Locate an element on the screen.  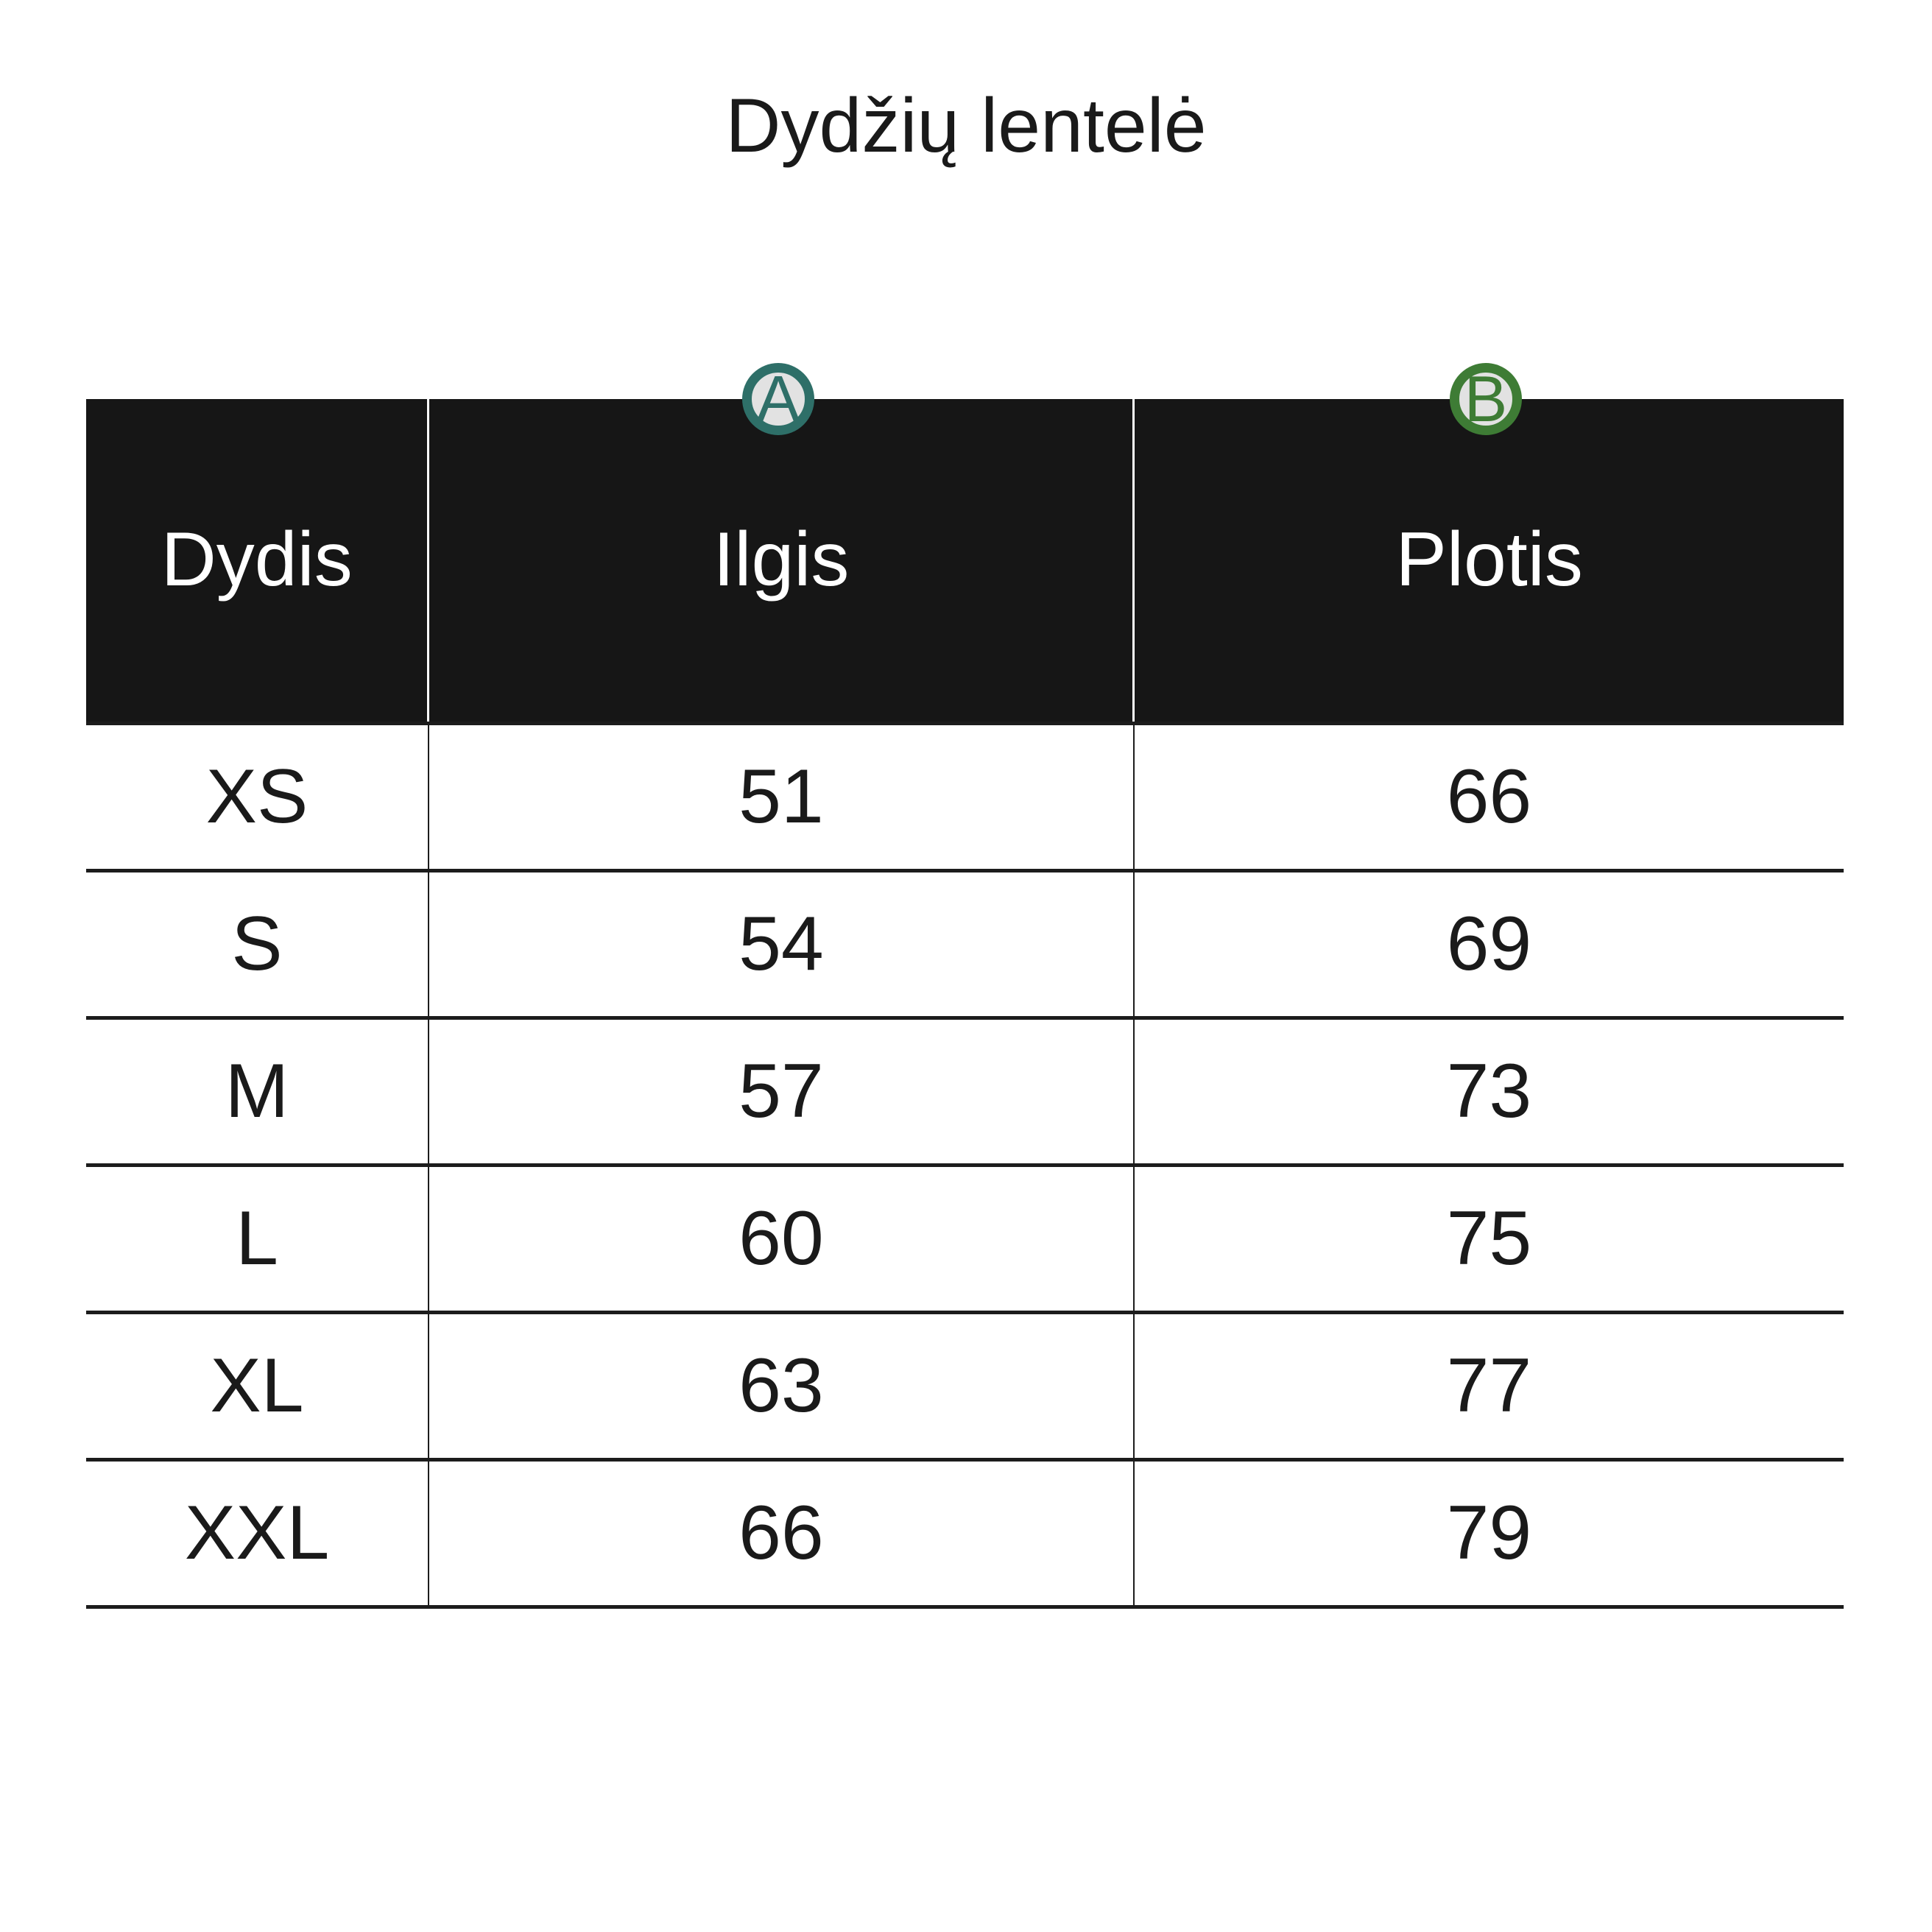
length-dimension-badge-icon: A is located at coordinates (778, 399).